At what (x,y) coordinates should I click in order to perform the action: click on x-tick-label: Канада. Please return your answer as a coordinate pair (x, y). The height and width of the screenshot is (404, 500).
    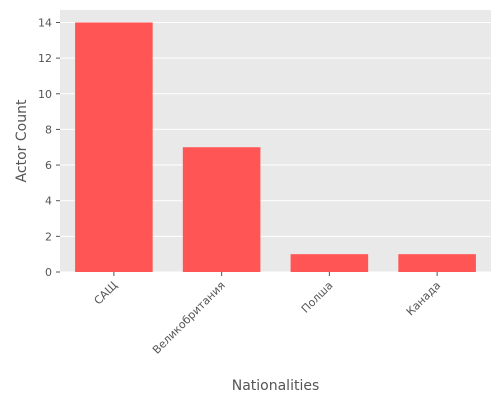
    Looking at the image, I should click on (423, 298).